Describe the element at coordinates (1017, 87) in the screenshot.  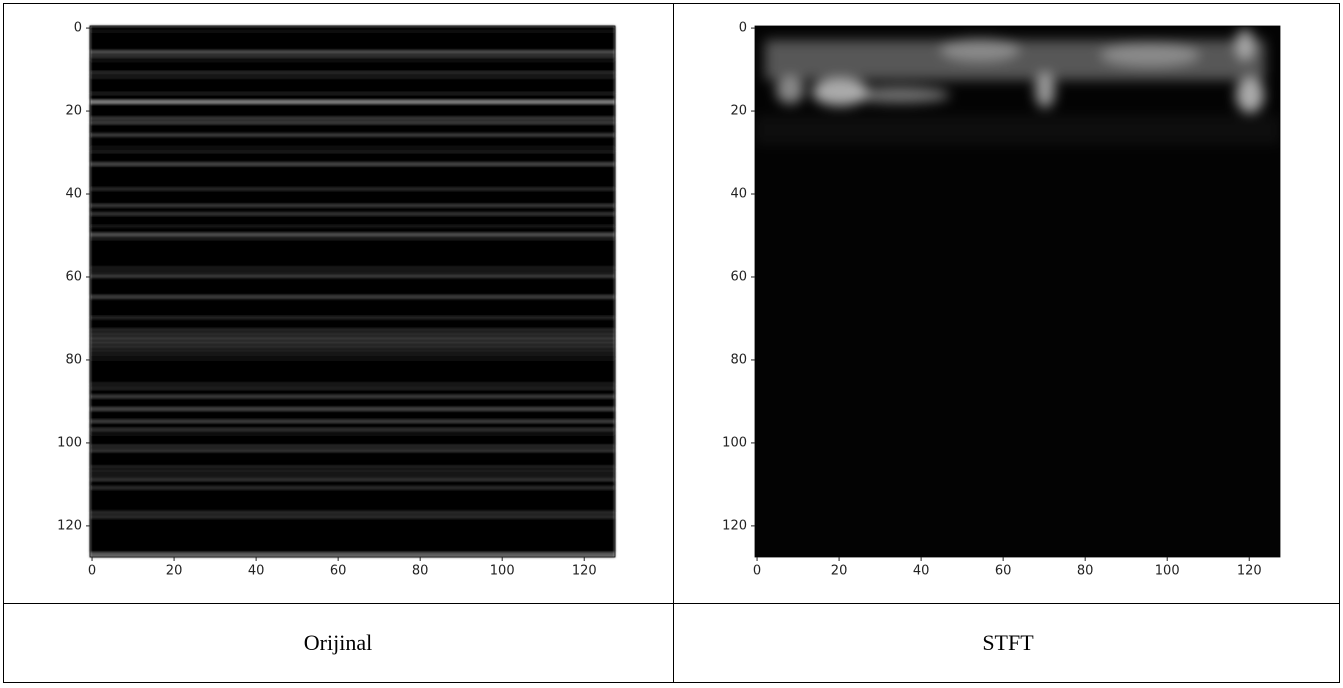
I see `stft-highlights` at that location.